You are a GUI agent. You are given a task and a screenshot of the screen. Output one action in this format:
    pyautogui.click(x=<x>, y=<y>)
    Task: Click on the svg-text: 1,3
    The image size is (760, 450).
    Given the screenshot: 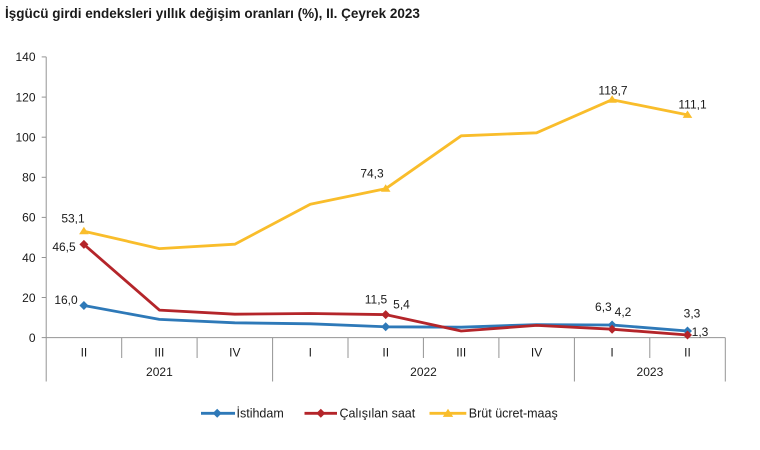 What is the action you would take?
    pyautogui.click(x=700, y=332)
    